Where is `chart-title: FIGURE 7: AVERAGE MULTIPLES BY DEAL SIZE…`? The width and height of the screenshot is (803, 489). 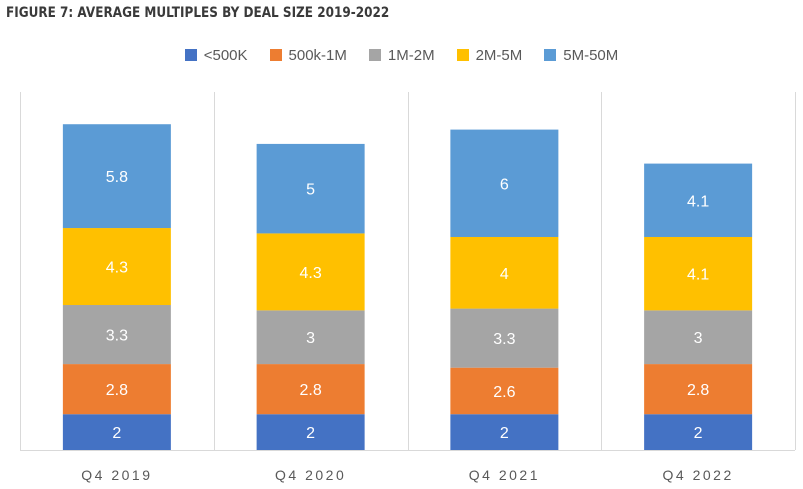
chart-title: FIGURE 7: AVERAGE MULTIPLES BY DEAL SIZE… is located at coordinates (198, 13).